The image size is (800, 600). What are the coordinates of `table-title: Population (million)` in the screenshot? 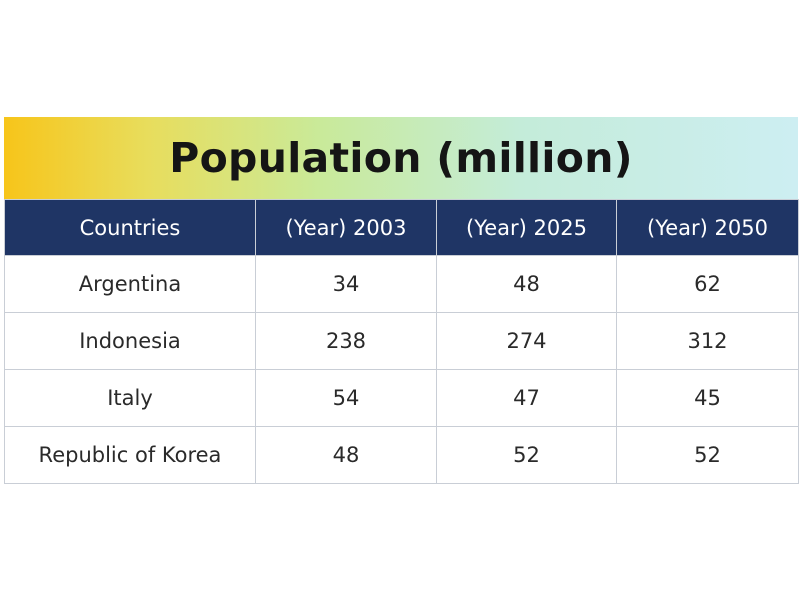 It's located at (401, 158).